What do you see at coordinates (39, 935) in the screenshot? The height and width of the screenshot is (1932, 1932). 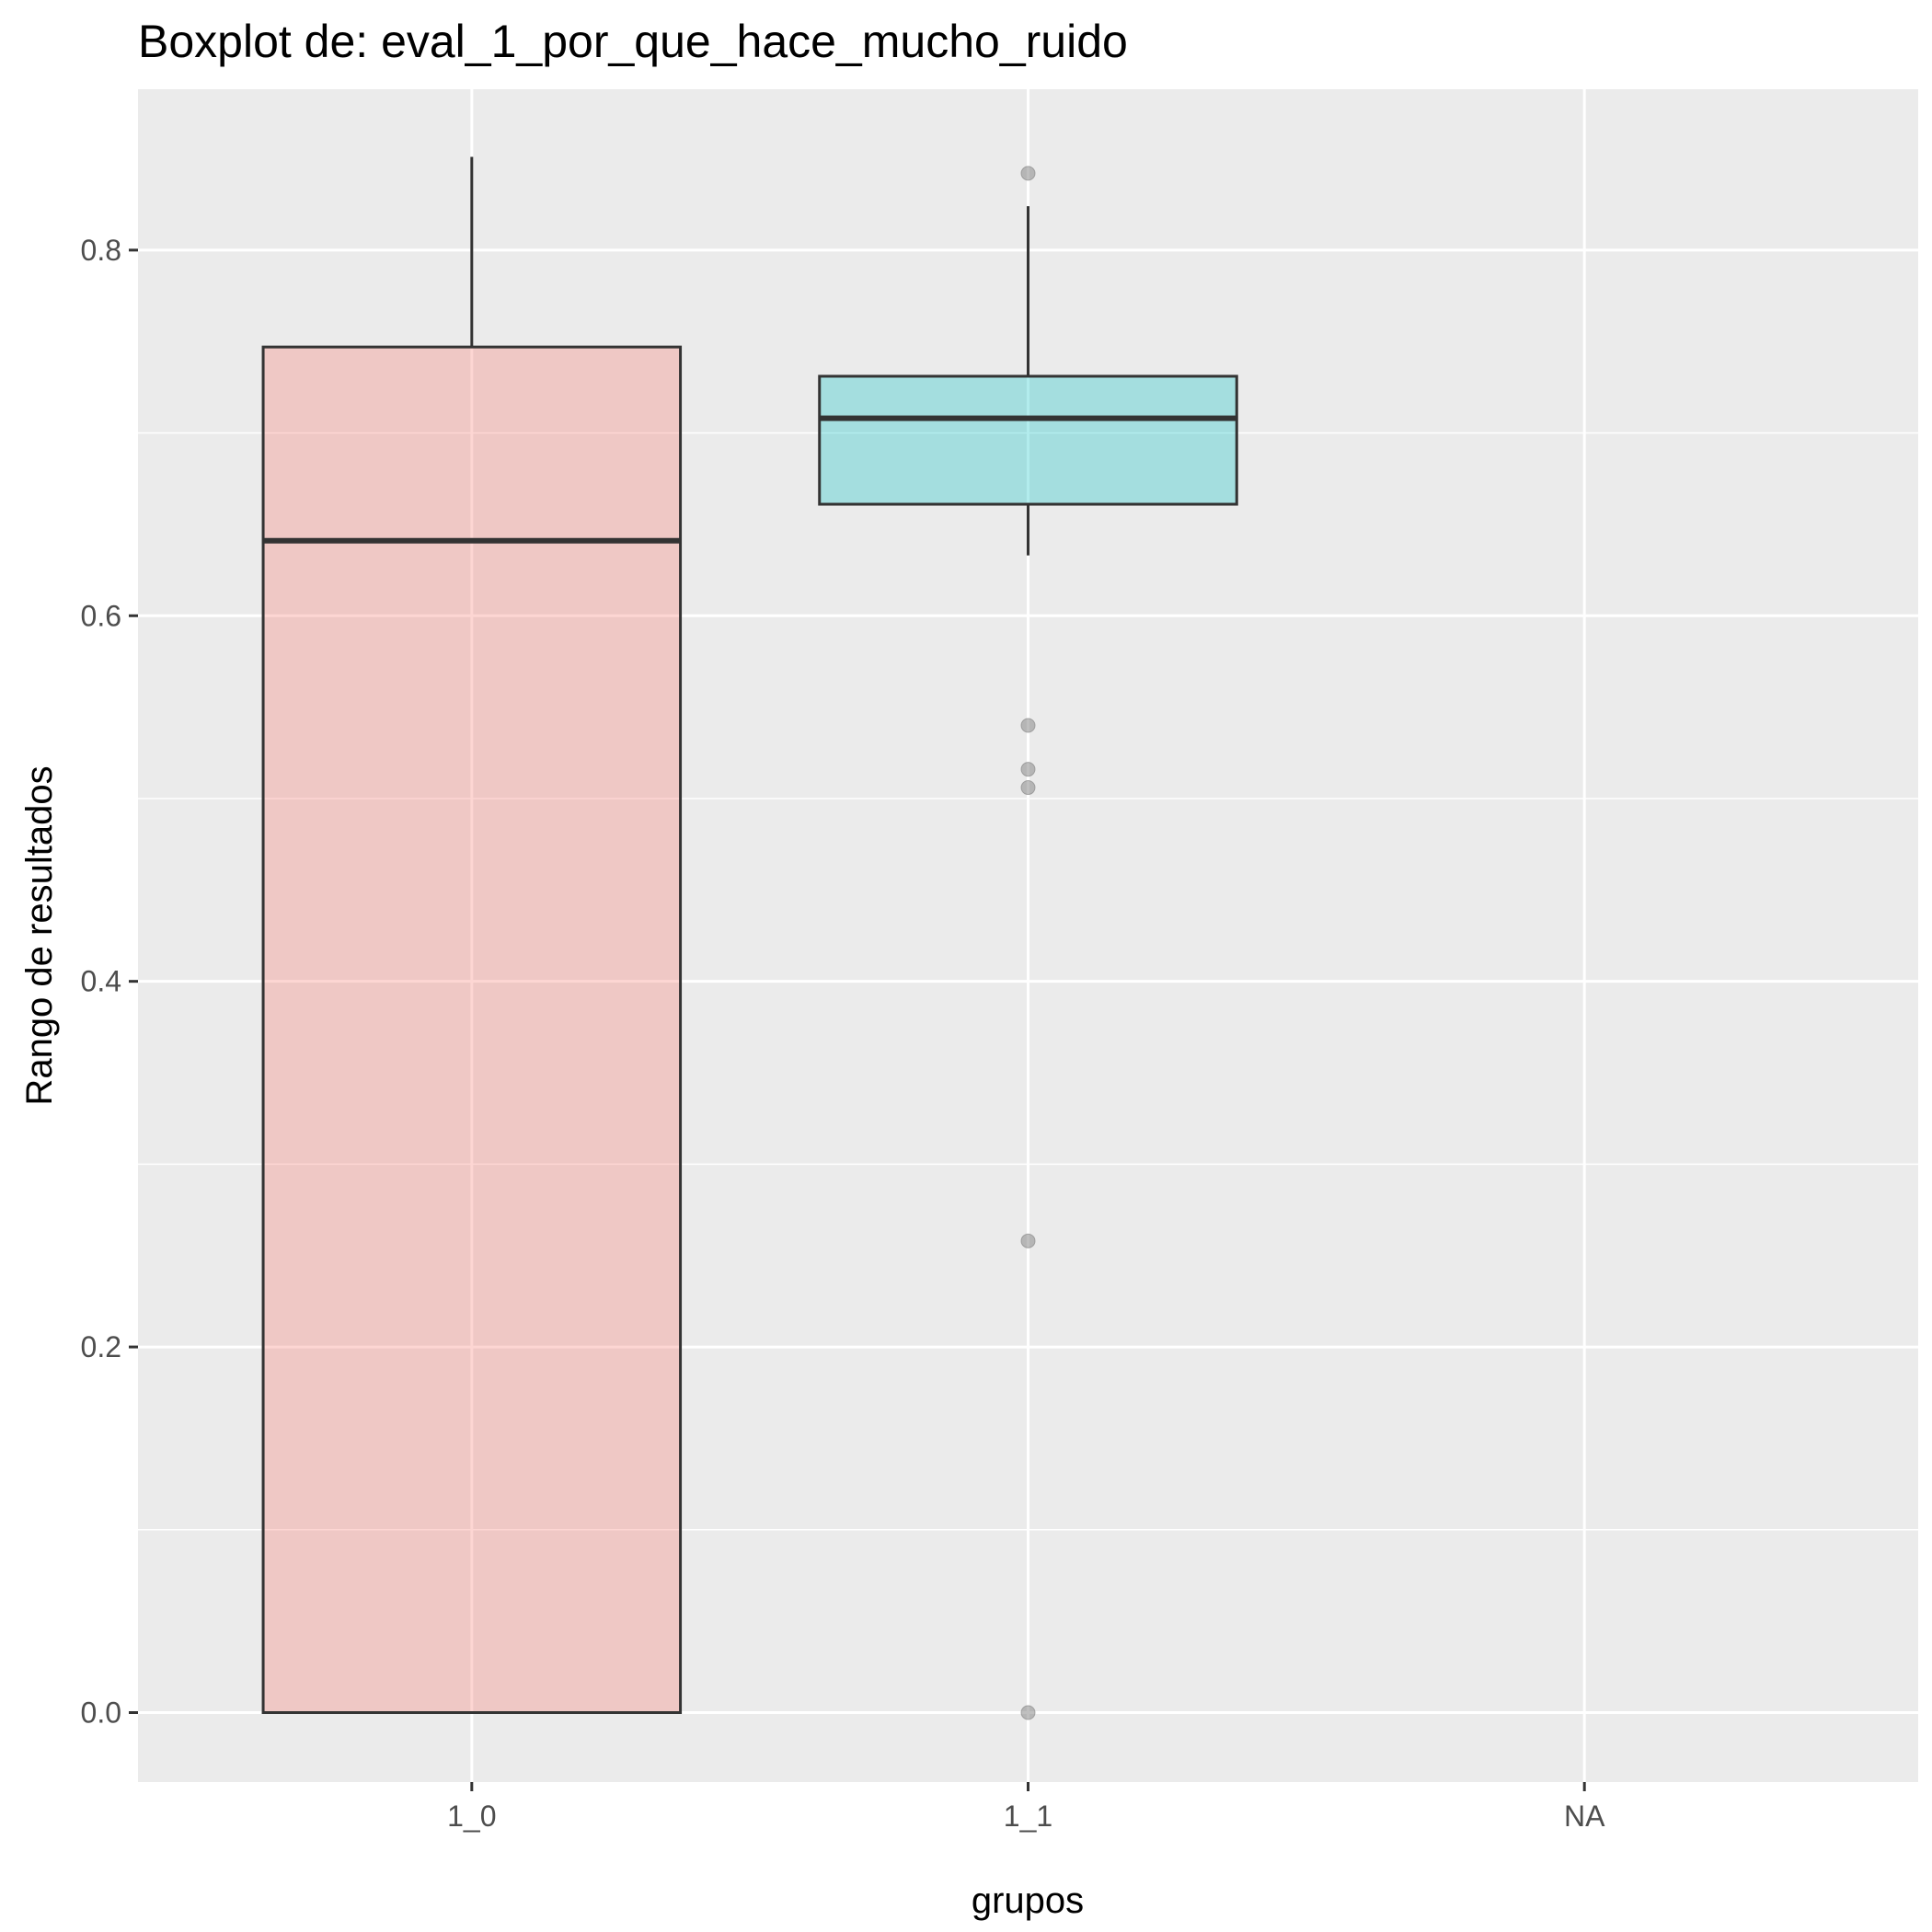 I see `y-axis-title: Rango de resultados` at bounding box center [39, 935].